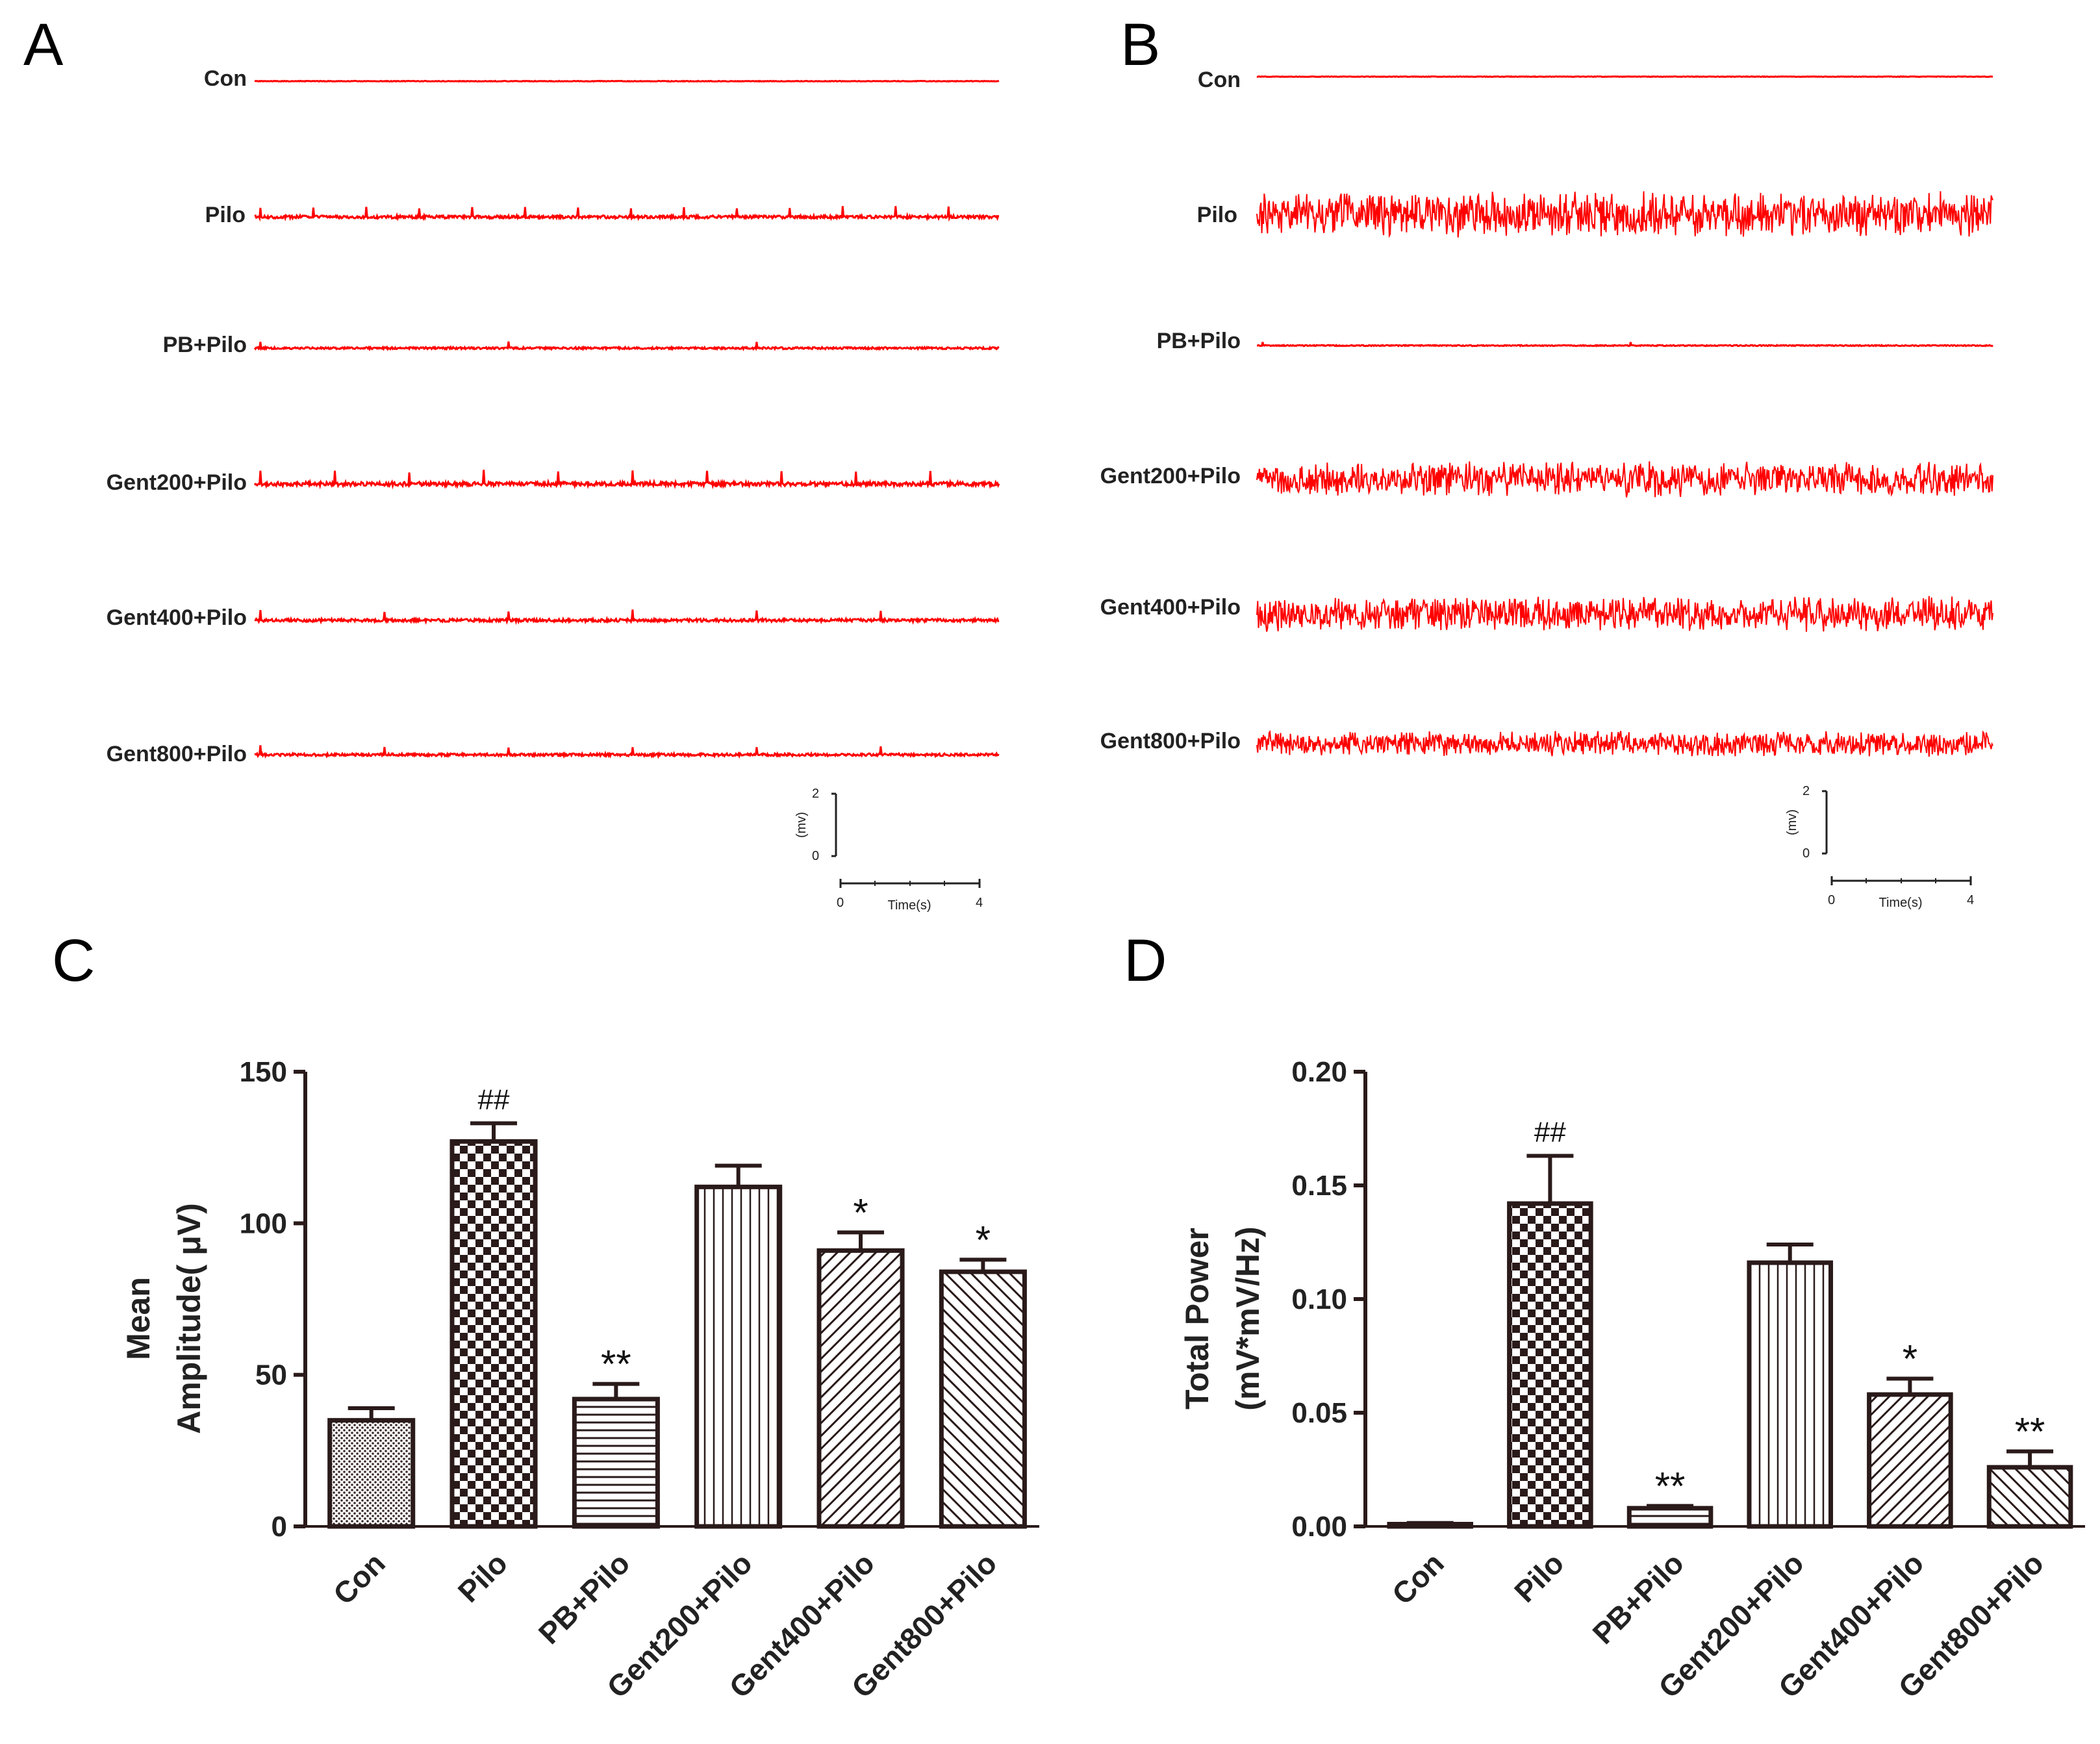 This screenshot has width=2100, height=1744. I want to click on panel-letter-a: A, so click(43, 45).